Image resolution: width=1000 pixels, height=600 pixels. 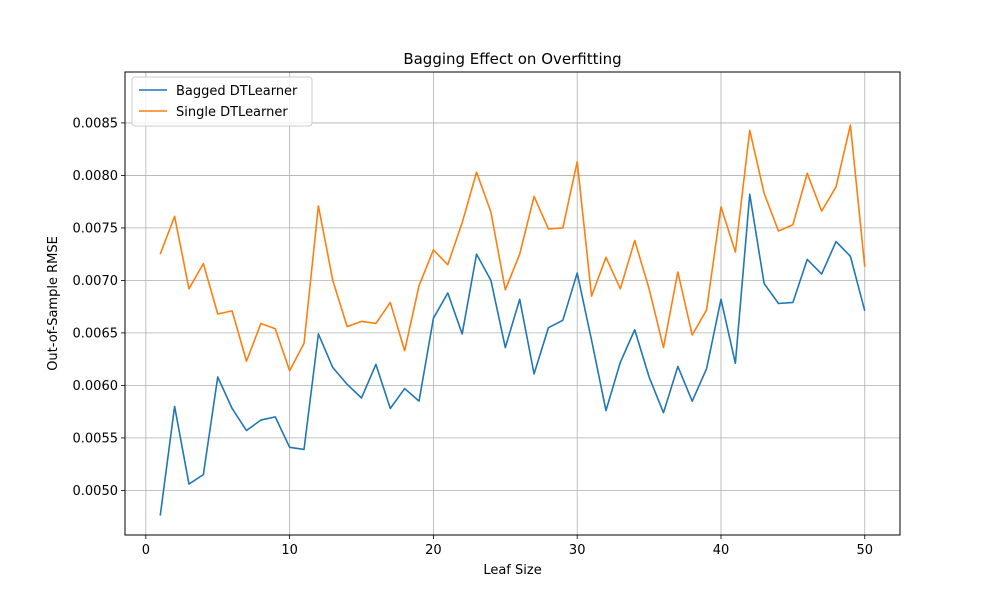 I want to click on x-tick-label: 30, so click(x=577, y=550).